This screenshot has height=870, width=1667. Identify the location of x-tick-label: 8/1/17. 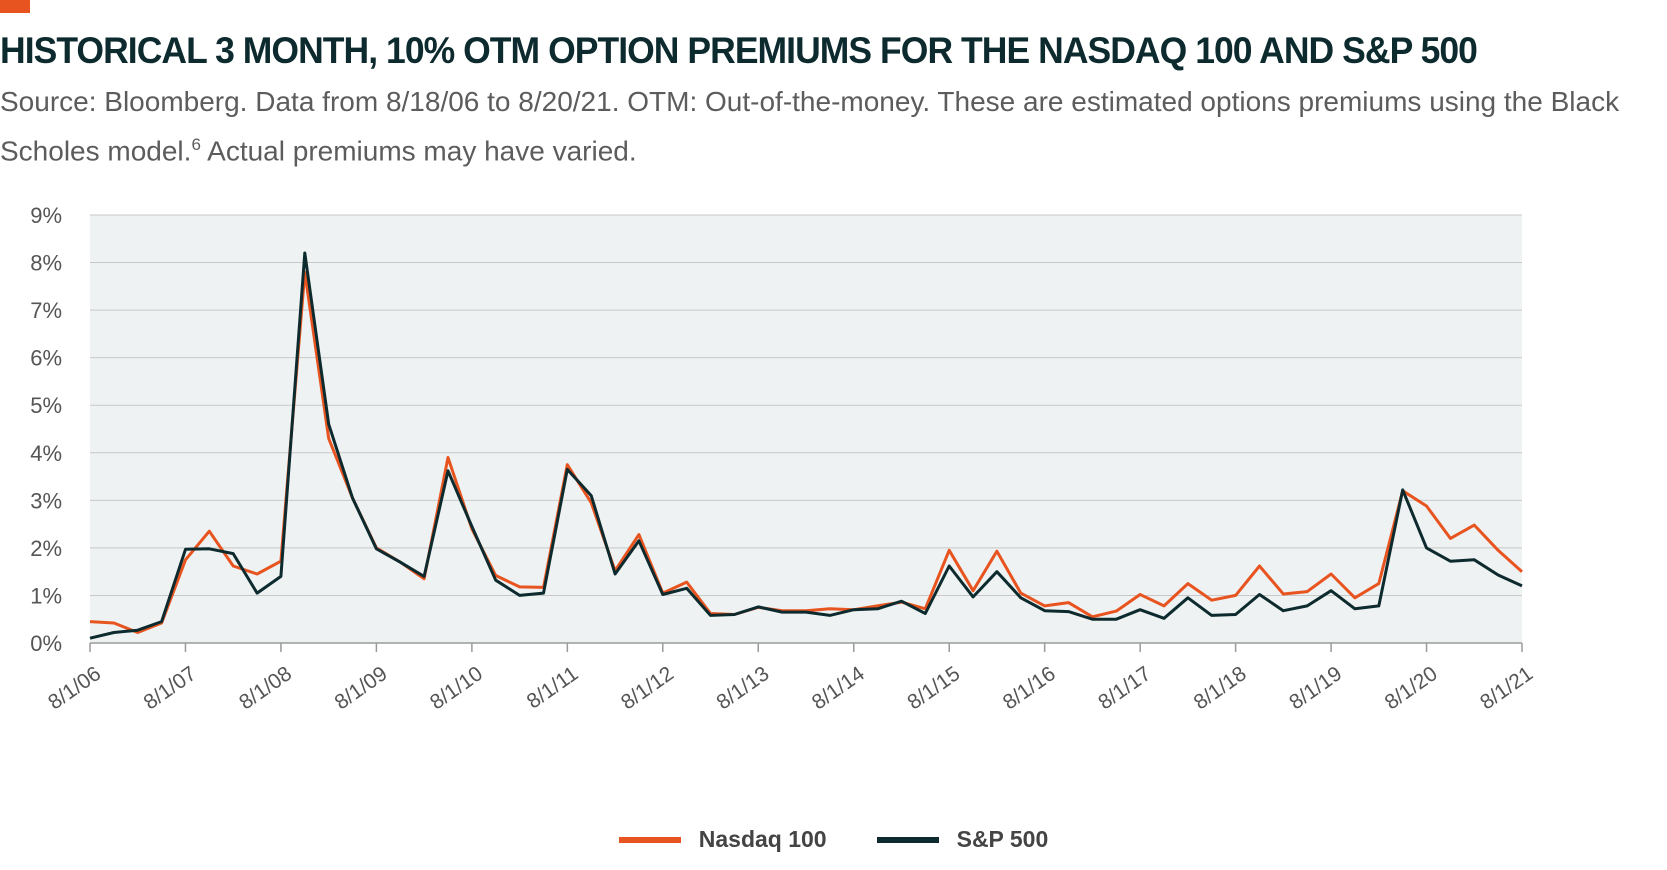
(1124, 688).